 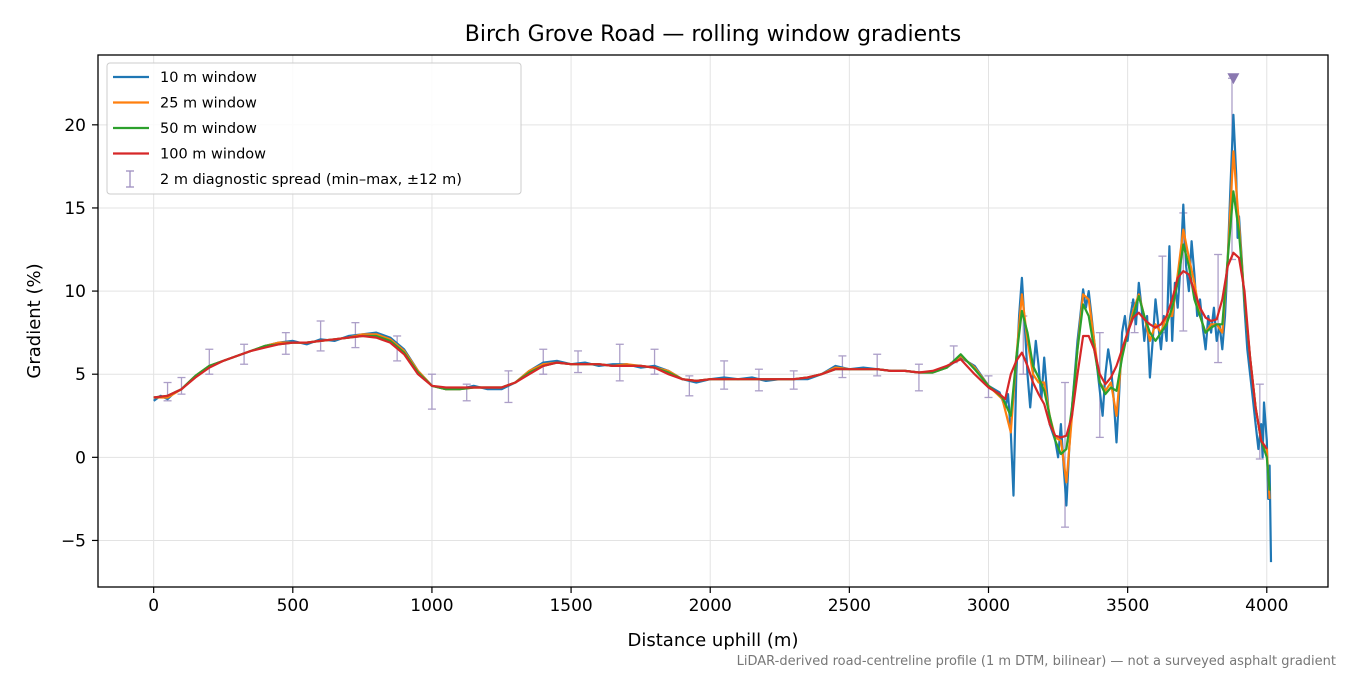 What do you see at coordinates (213, 155) in the screenshot?
I see `legend-label: 100 m window` at bounding box center [213, 155].